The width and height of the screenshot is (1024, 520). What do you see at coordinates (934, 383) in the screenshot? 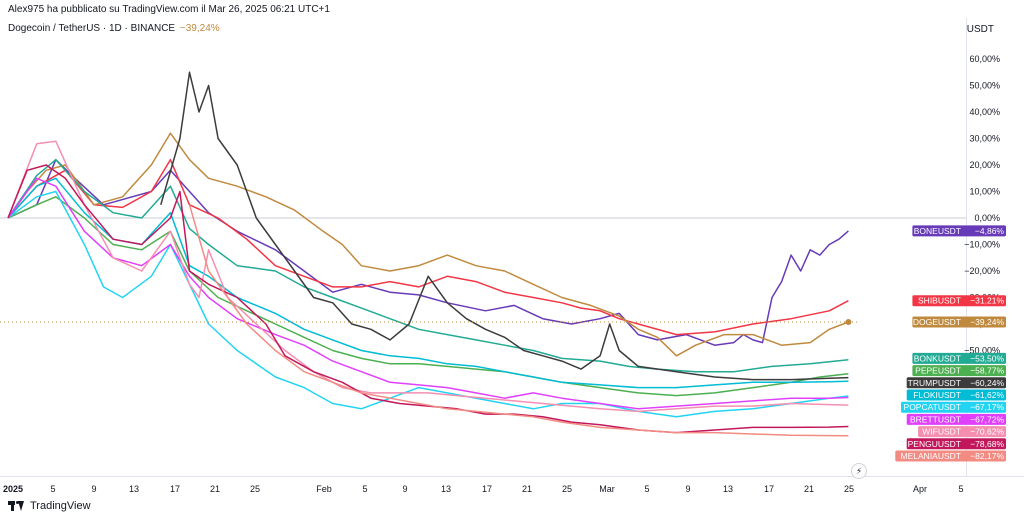
I see `series-name-label: TRUMPUSDT` at bounding box center [934, 383].